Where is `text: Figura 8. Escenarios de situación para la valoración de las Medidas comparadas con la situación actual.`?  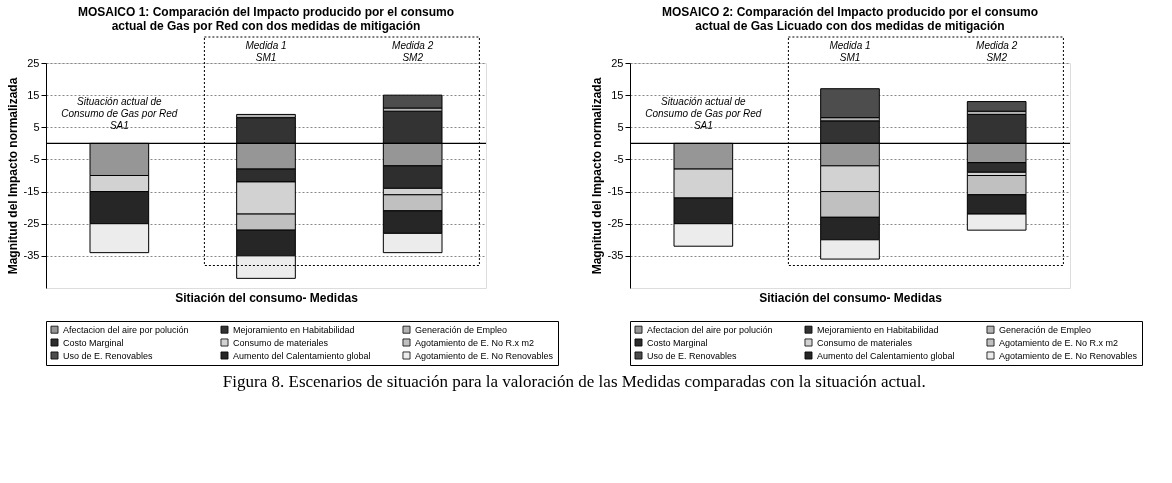 text: Figura 8. Escenarios de situación para la valoración de las Medidas comparadas con la situación actual. is located at coordinates (574, 381).